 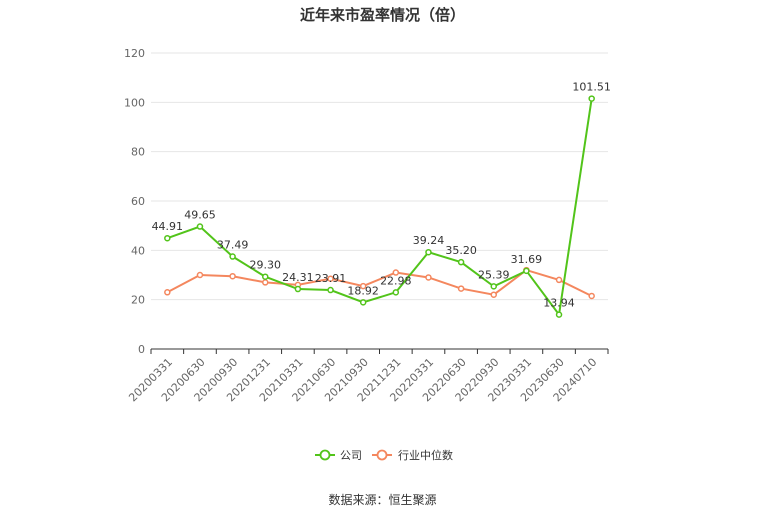 What do you see at coordinates (494, 274) in the screenshot?
I see `data-label: 25.39` at bounding box center [494, 274].